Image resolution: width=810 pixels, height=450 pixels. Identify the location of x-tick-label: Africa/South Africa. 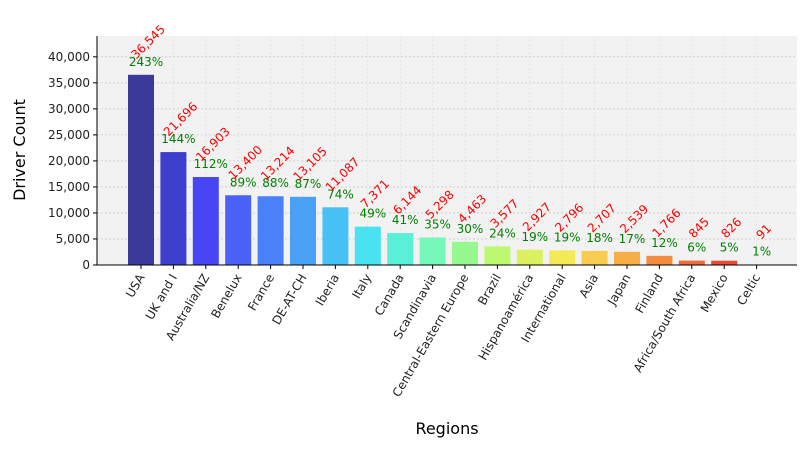
(665, 323).